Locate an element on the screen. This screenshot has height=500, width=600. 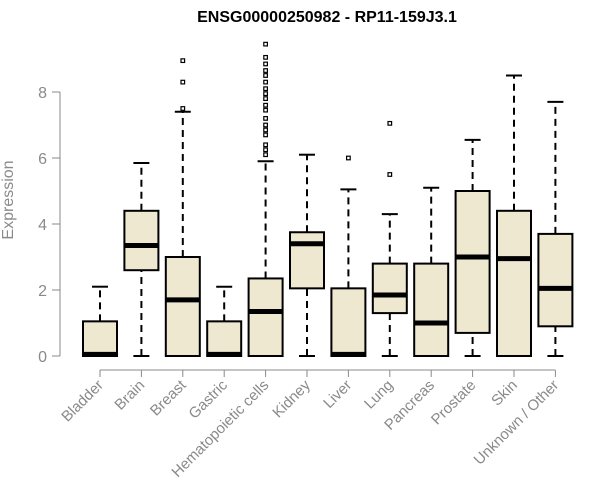
y-tick-label: 2 is located at coordinates (42, 291).